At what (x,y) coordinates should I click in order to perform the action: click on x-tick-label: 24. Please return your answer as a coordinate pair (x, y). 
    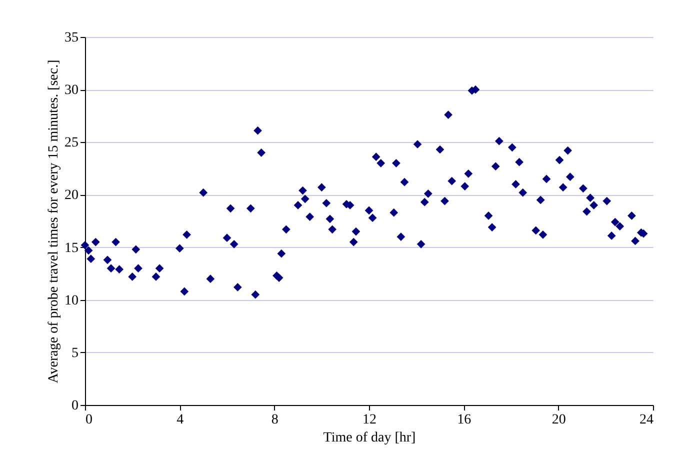
    Looking at the image, I should click on (647, 420).